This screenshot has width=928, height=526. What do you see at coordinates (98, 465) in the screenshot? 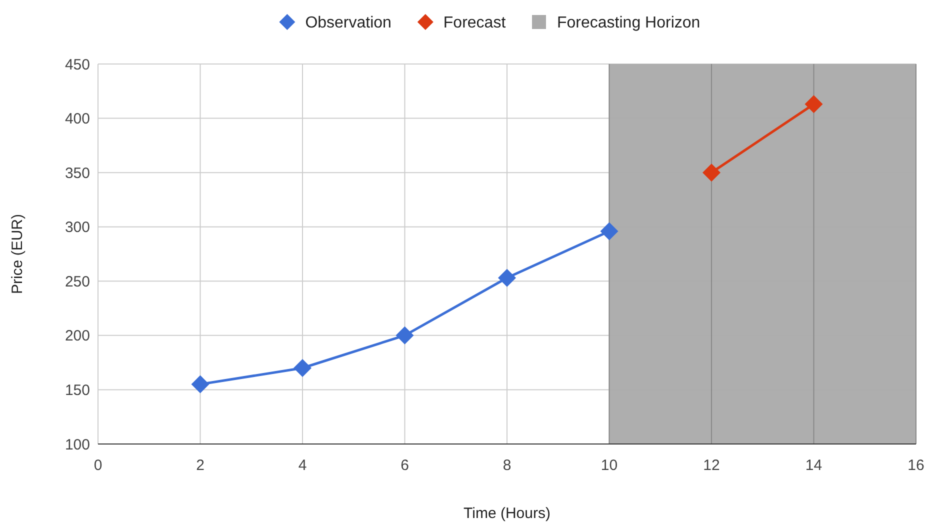
I see `x-tick-label: 0` at bounding box center [98, 465].